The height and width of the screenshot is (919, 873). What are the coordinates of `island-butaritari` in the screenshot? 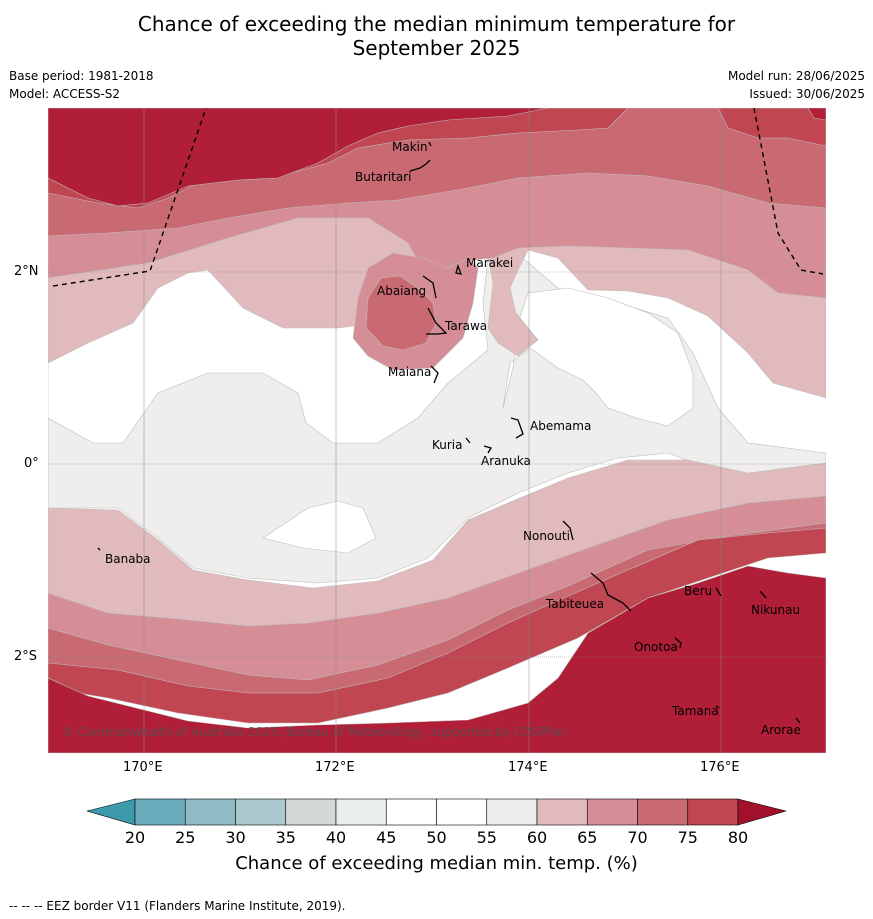 It's located at (420, 165).